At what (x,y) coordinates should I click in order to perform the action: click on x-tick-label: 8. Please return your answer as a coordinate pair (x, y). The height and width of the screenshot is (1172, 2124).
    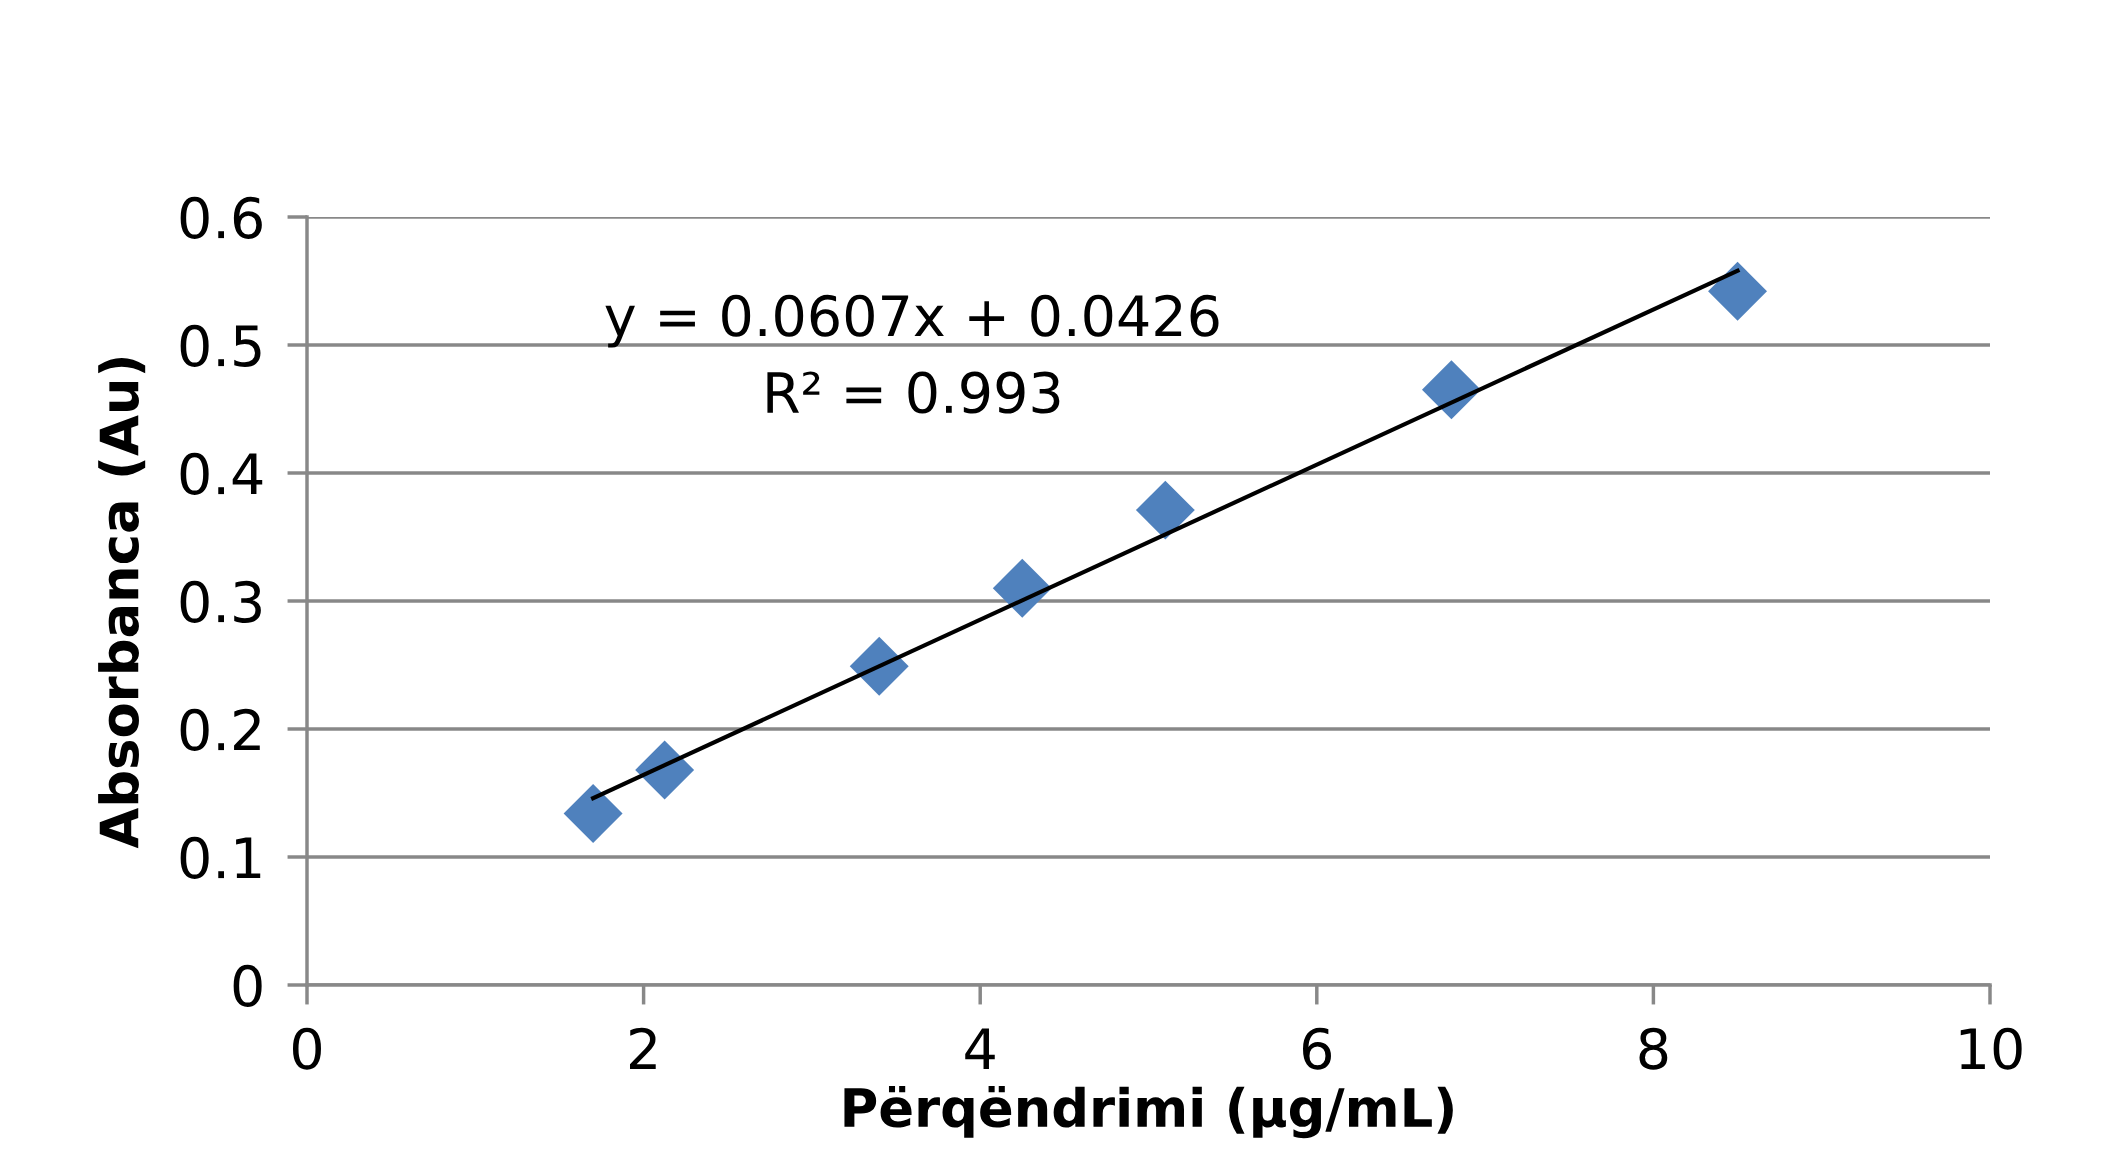
    Looking at the image, I should click on (1653, 1048).